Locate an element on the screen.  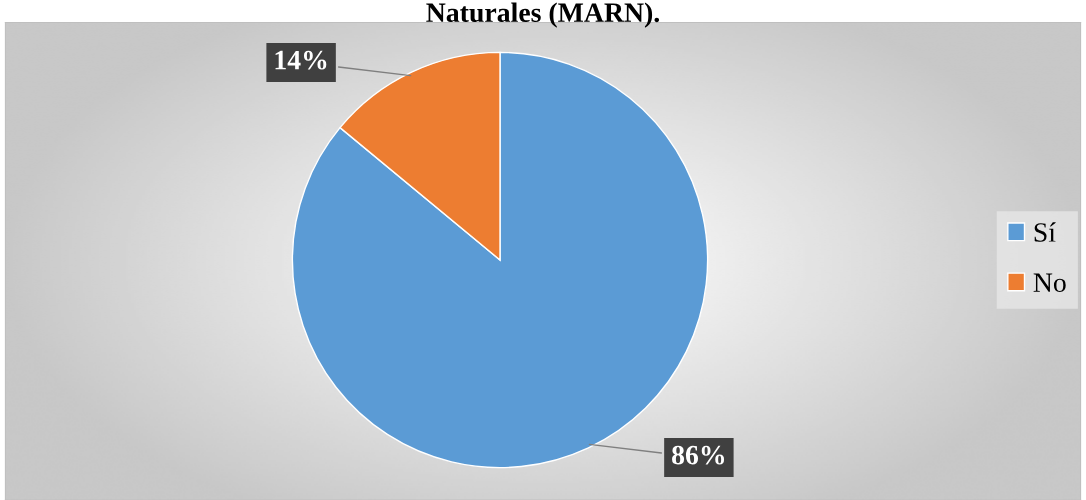
data-label: 14% is located at coordinates (301, 60).